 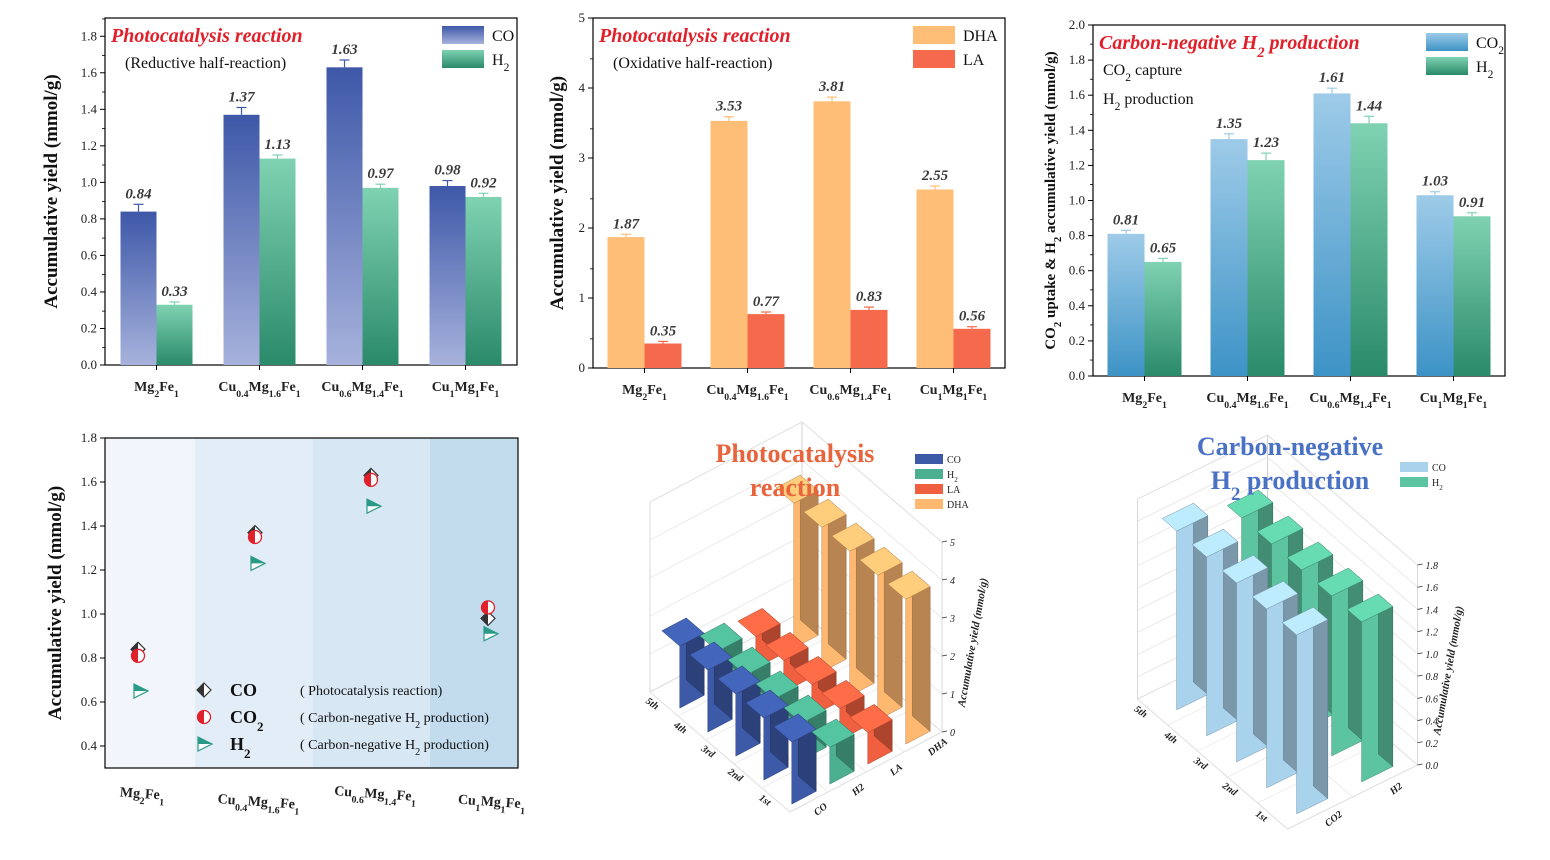 What do you see at coordinates (582, 297) in the screenshot?
I see `y-tick-label: 1` at bounding box center [582, 297].